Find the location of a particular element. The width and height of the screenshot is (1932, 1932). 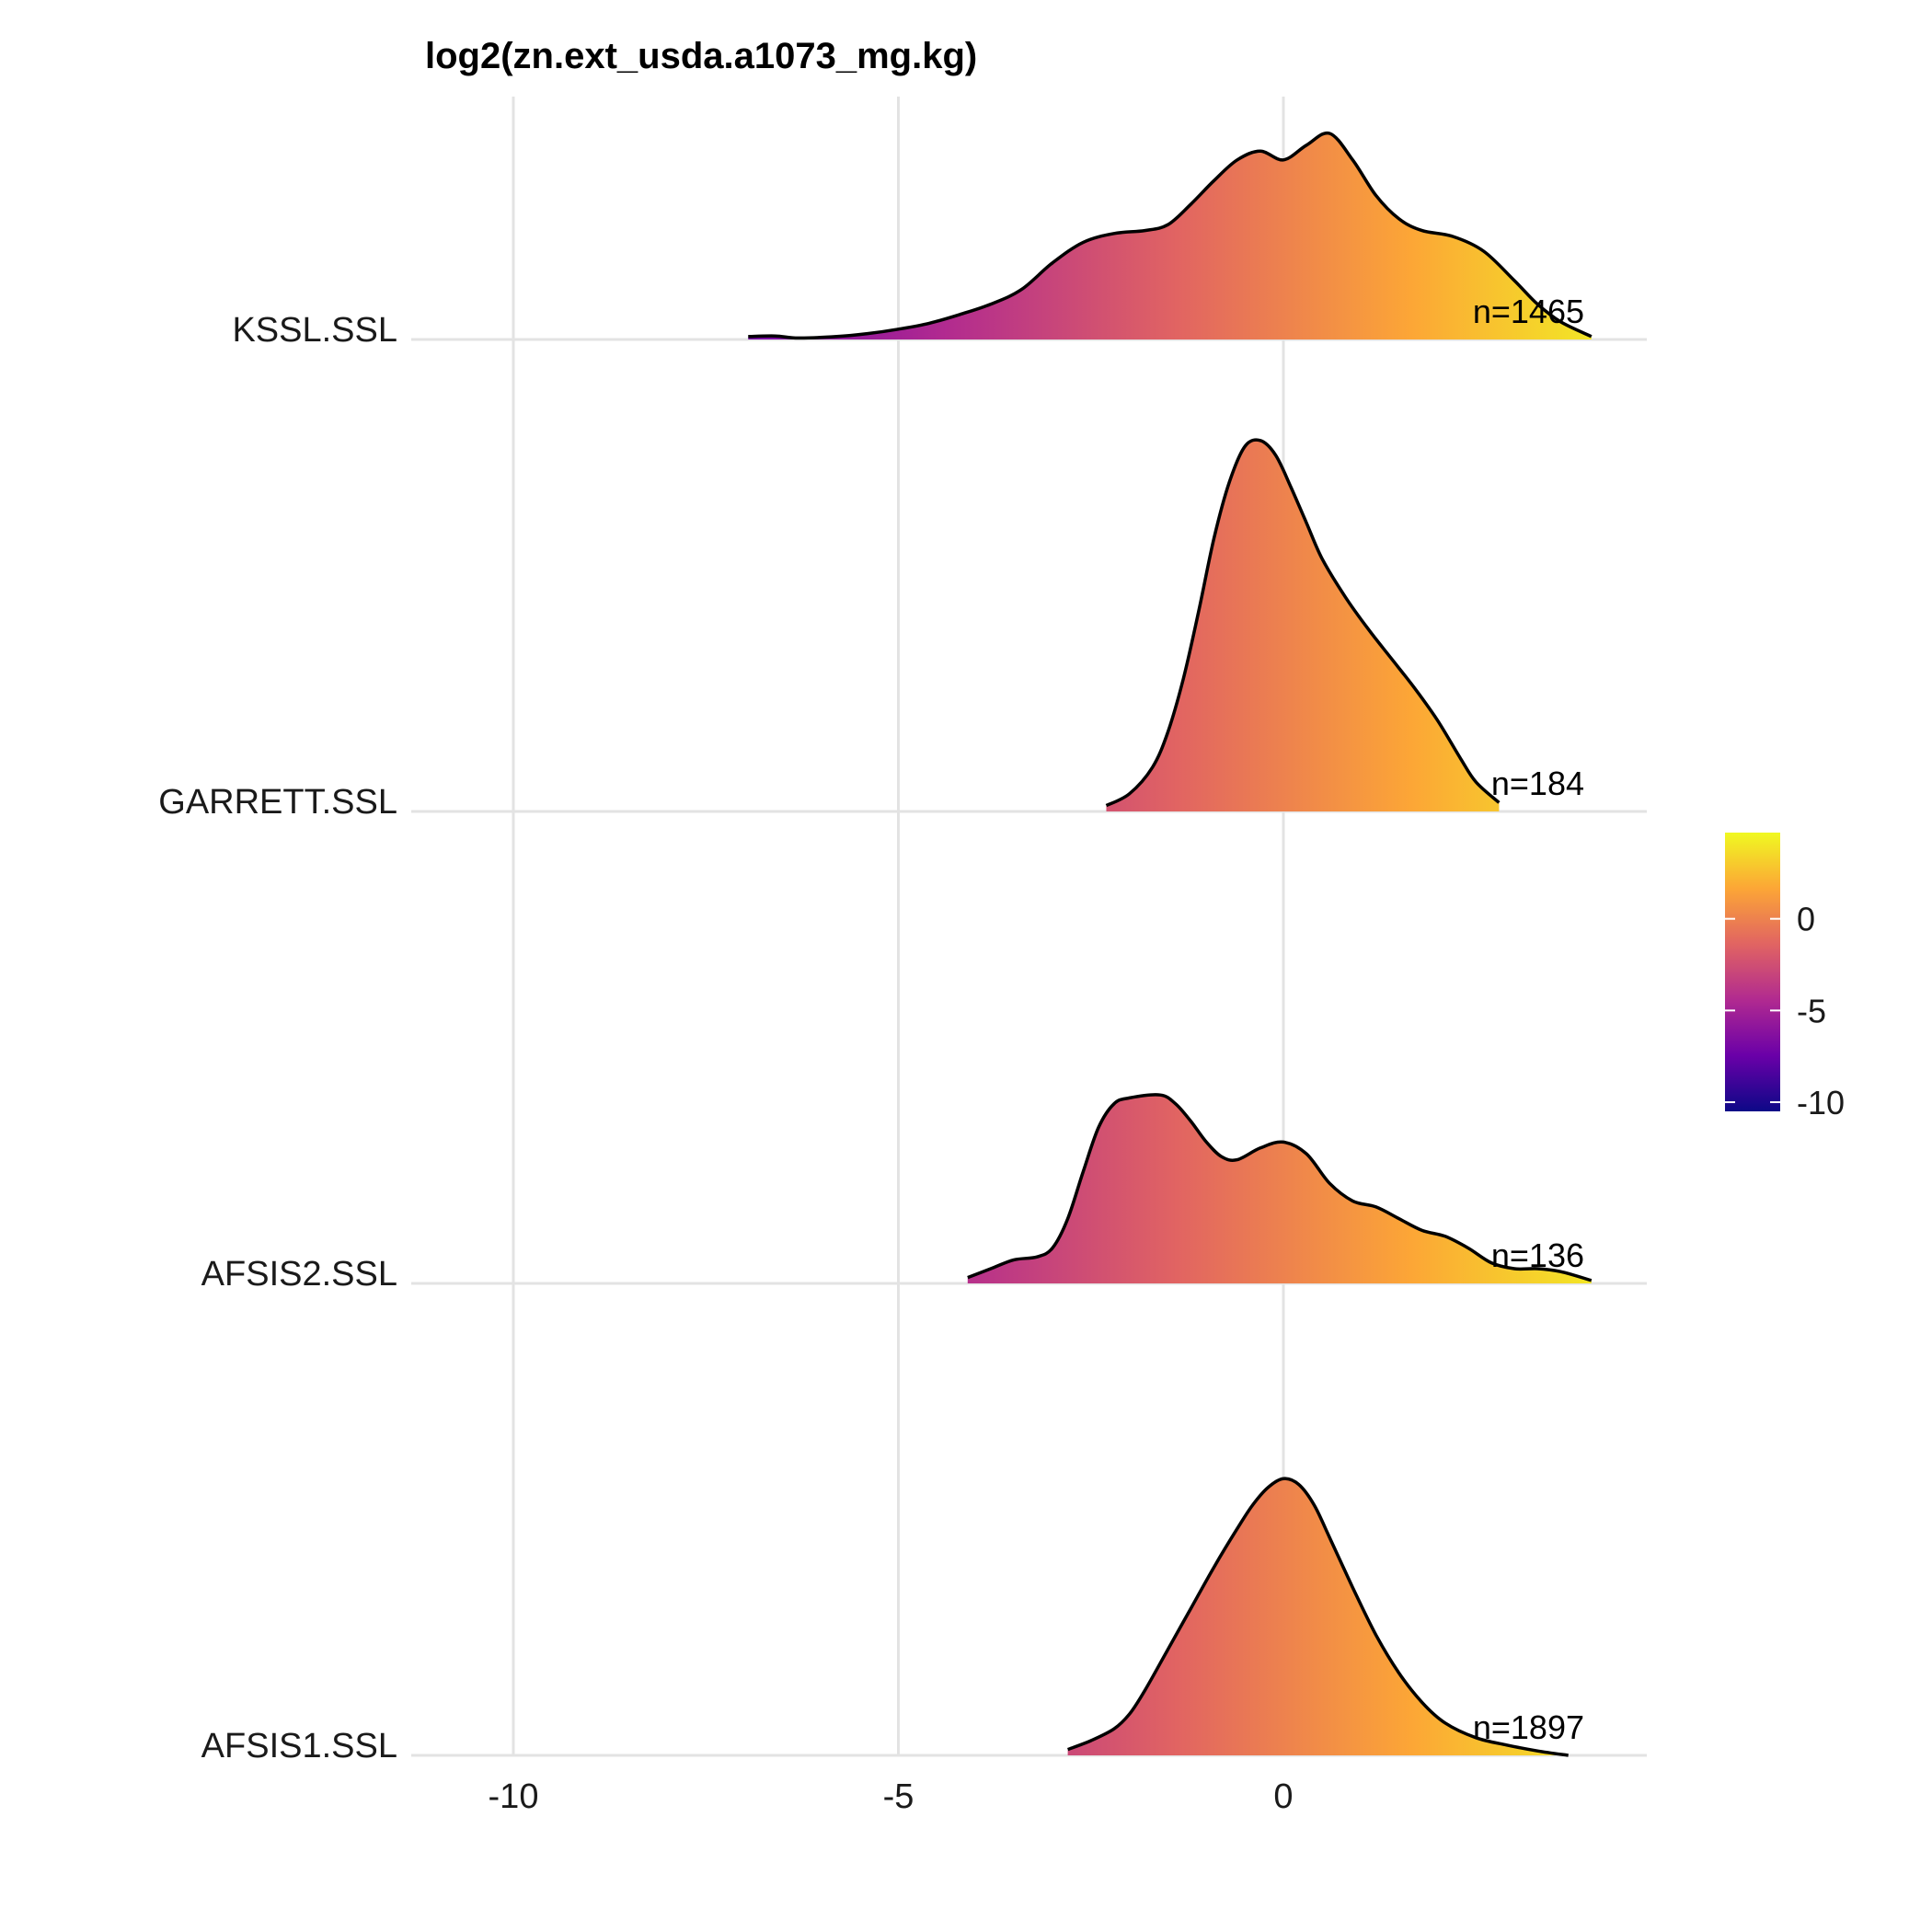

chart-title: log2(zn.ext_usda.a1073_mg.kg) is located at coordinates (701, 56).